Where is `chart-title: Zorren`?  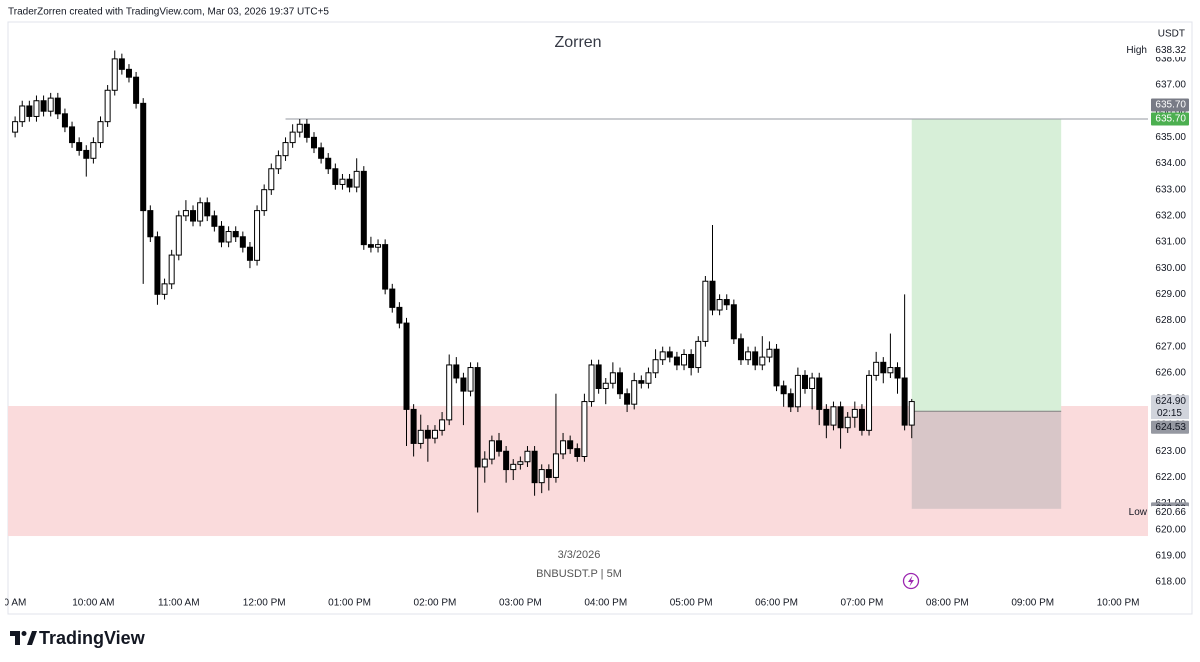 chart-title: Zorren is located at coordinates (577, 42).